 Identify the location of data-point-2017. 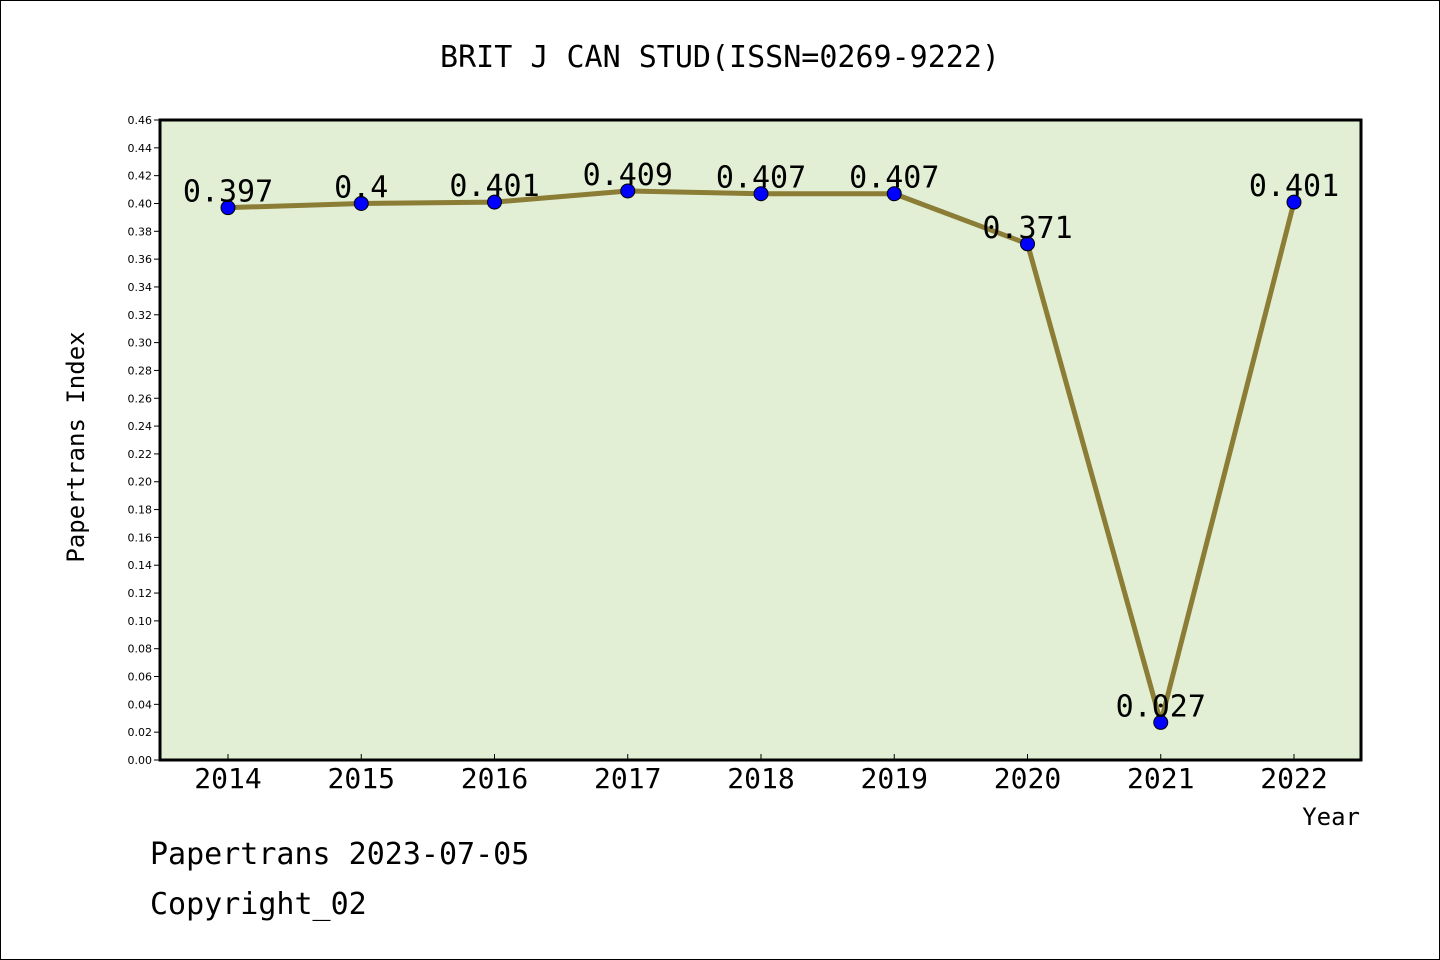
(628, 191).